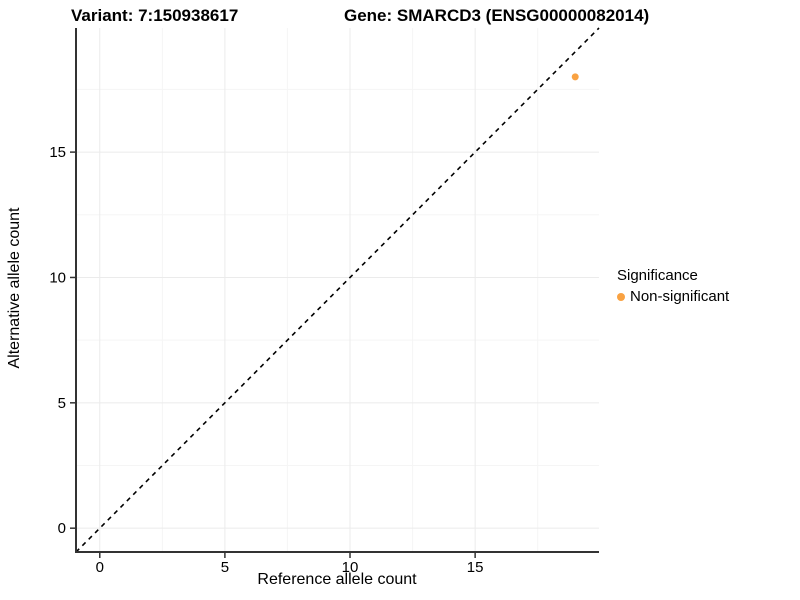  What do you see at coordinates (57, 152) in the screenshot?
I see `y-tick-label: 15` at bounding box center [57, 152].